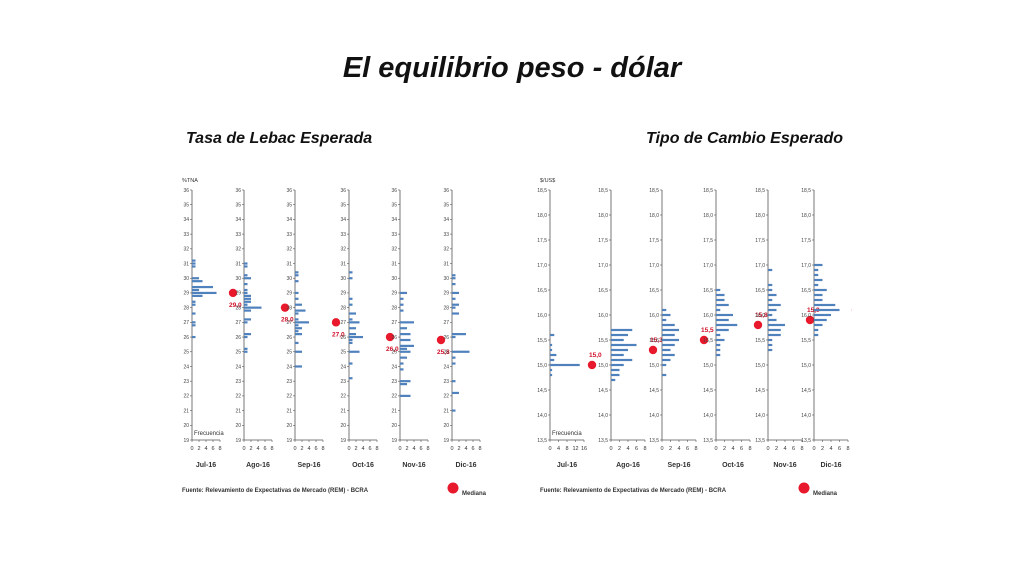 The width and height of the screenshot is (1024, 576). I want to click on x-tick-label: 2, so click(250, 449).